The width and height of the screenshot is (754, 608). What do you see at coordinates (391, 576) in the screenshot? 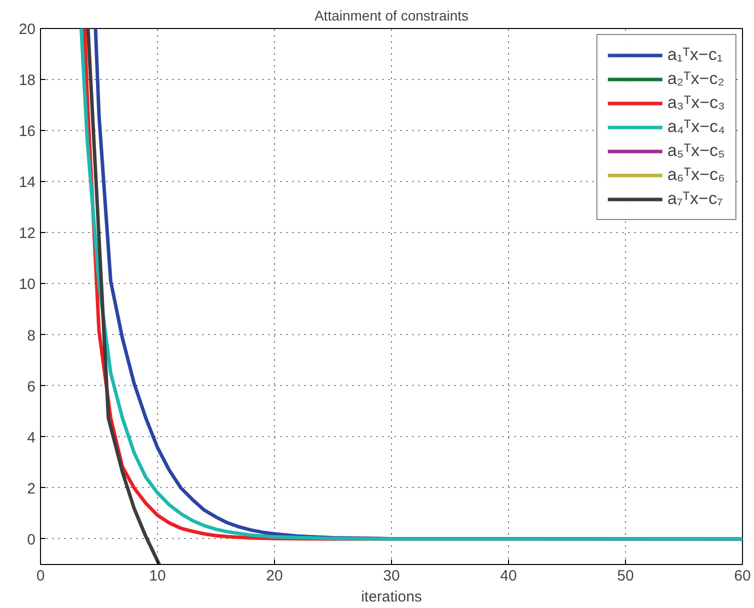
I see `x-tick-label: 30` at bounding box center [391, 576].